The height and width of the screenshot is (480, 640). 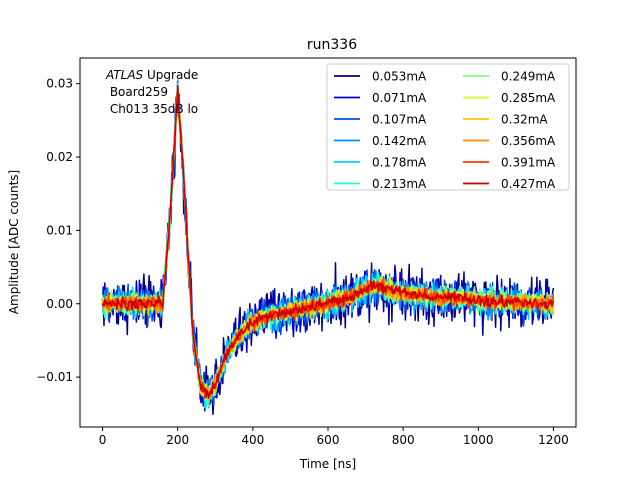 What do you see at coordinates (399, 163) in the screenshot?
I see `legend-label: 0.178mA` at bounding box center [399, 163].